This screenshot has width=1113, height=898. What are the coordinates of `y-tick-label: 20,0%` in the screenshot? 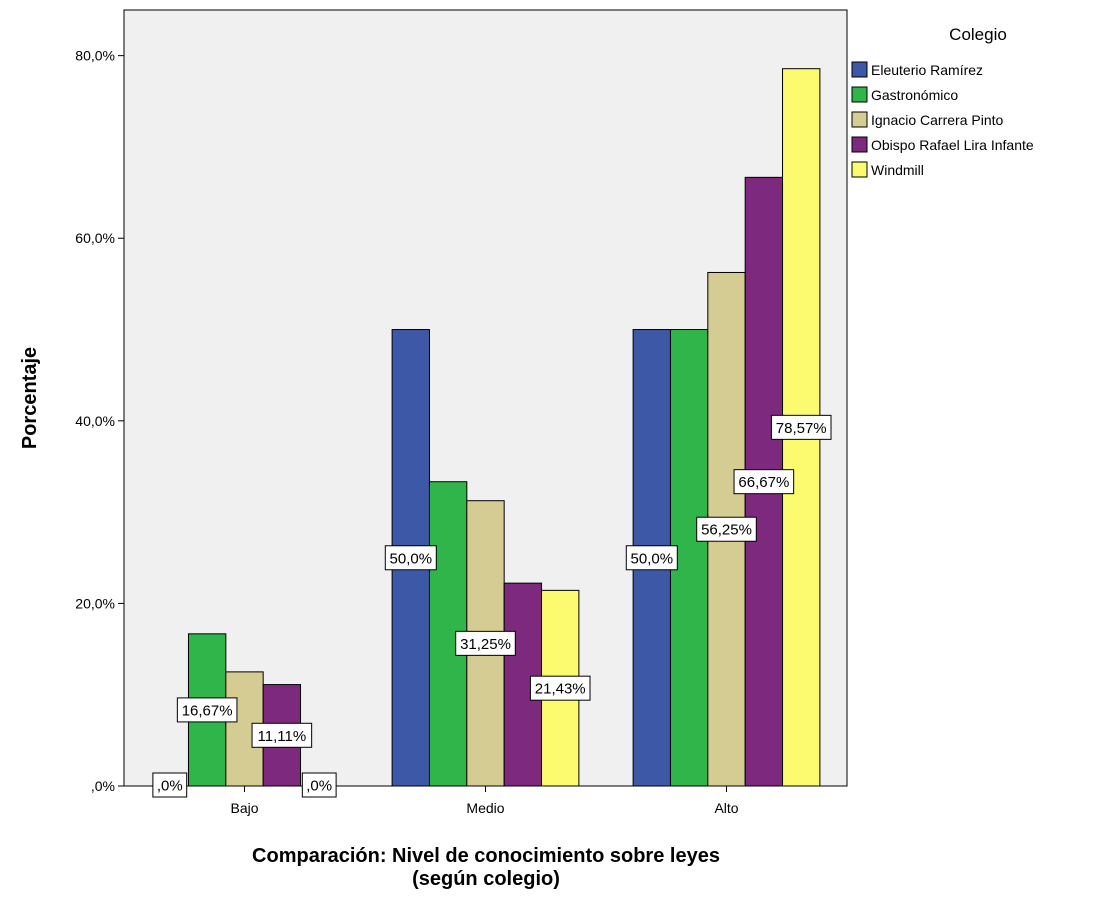 It's located at (95, 603).